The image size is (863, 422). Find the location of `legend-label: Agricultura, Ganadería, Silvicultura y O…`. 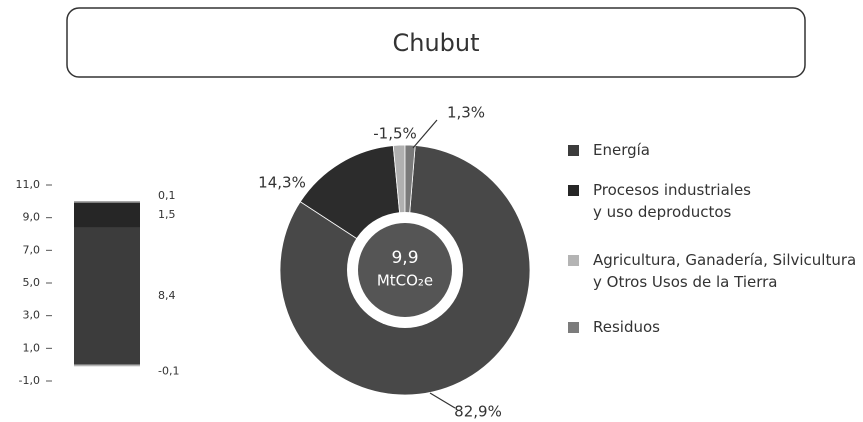

legend-label: Agricultura, Ganadería, Silvicultura y O… is located at coordinates (725, 271).